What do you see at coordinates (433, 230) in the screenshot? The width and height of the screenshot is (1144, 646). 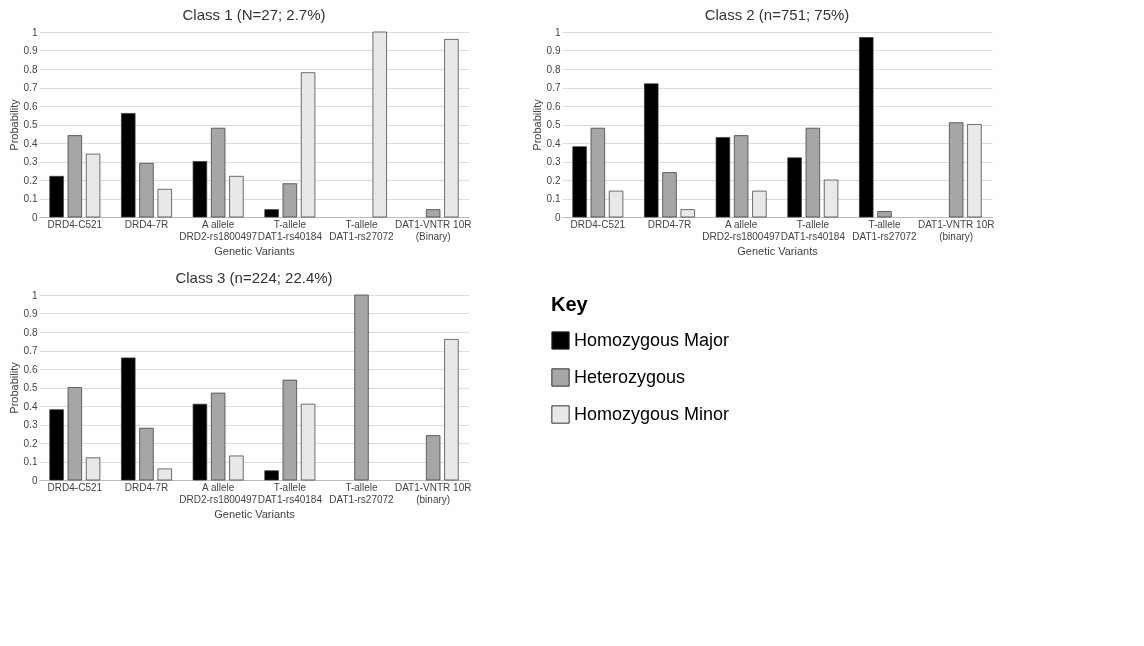 I see `x-tick-label: DAT1-VNTR 10R (Binary)` at bounding box center [433, 230].